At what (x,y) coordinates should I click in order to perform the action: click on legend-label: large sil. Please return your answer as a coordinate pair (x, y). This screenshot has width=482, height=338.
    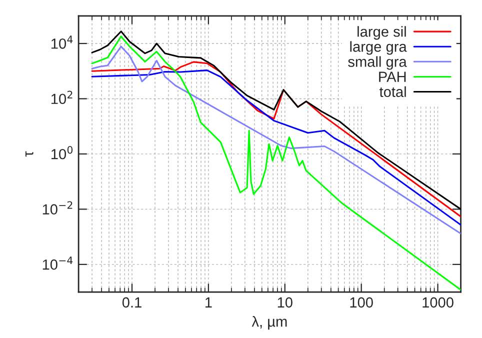
    Looking at the image, I should click on (382, 33).